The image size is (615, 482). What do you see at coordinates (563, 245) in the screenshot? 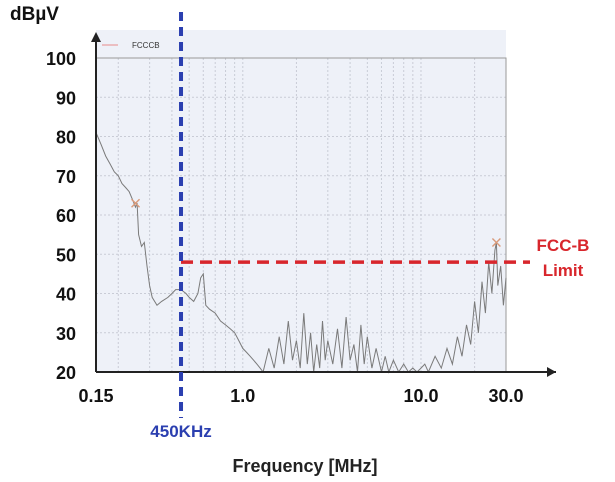
I see `limit-annotation-label-line1: FCC-B` at bounding box center [563, 245].